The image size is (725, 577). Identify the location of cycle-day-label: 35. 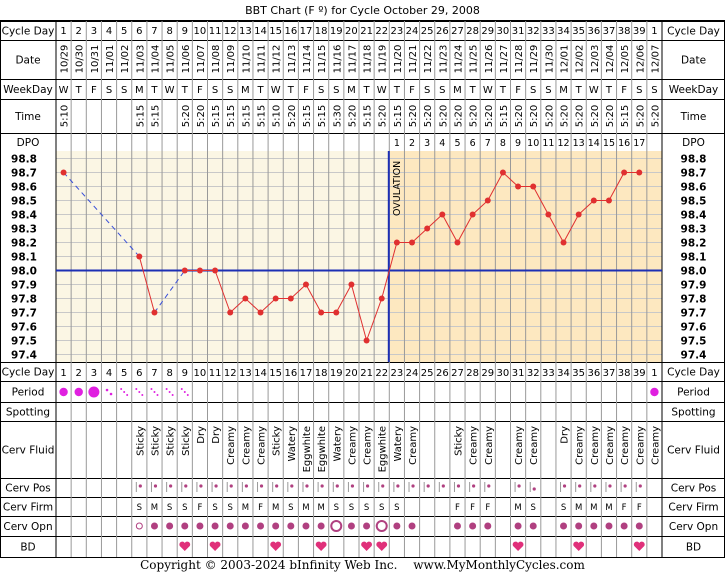
(578, 31).